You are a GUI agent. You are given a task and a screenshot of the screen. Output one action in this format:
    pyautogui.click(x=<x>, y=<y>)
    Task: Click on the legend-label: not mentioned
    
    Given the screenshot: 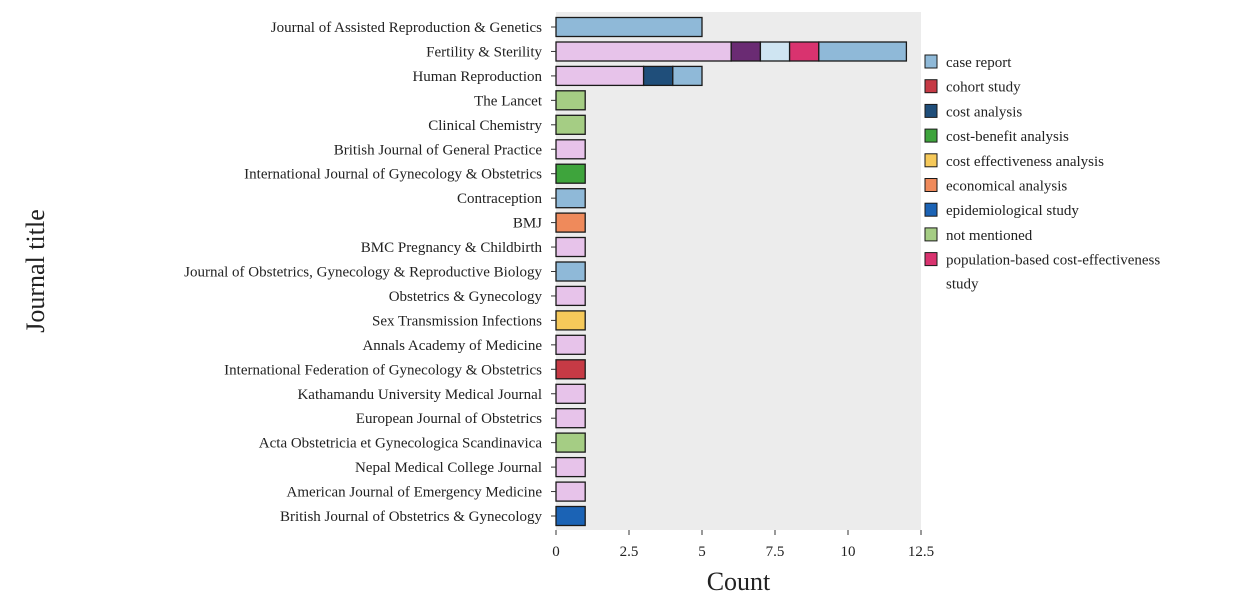 What is the action you would take?
    pyautogui.click(x=989, y=236)
    